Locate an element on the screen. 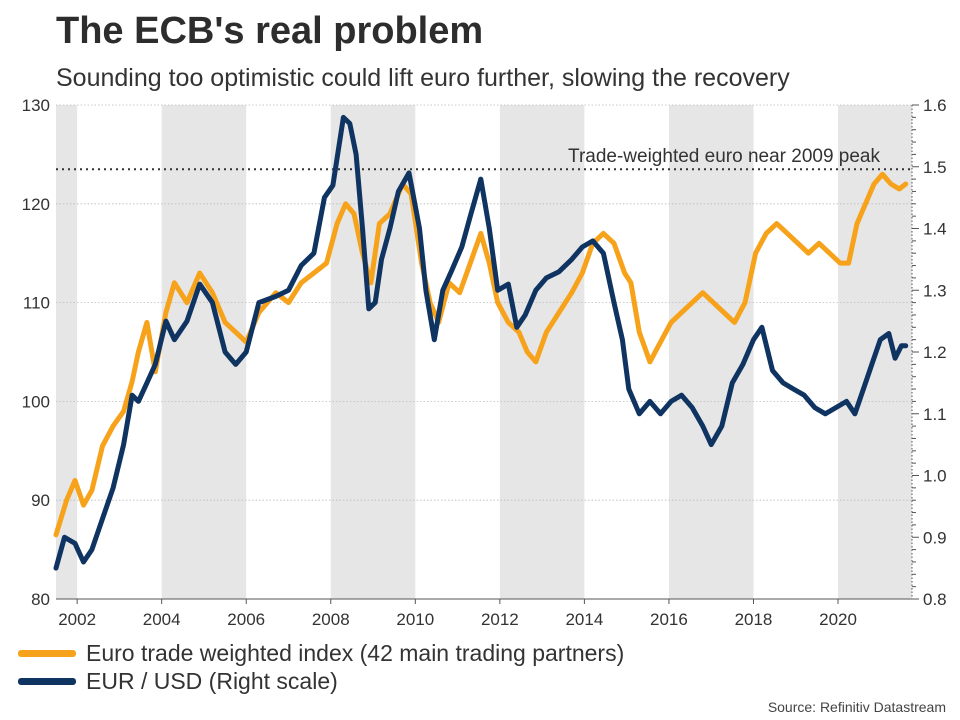 The image size is (960, 720). y-left-tick-label: 120 is located at coordinates (36, 204).